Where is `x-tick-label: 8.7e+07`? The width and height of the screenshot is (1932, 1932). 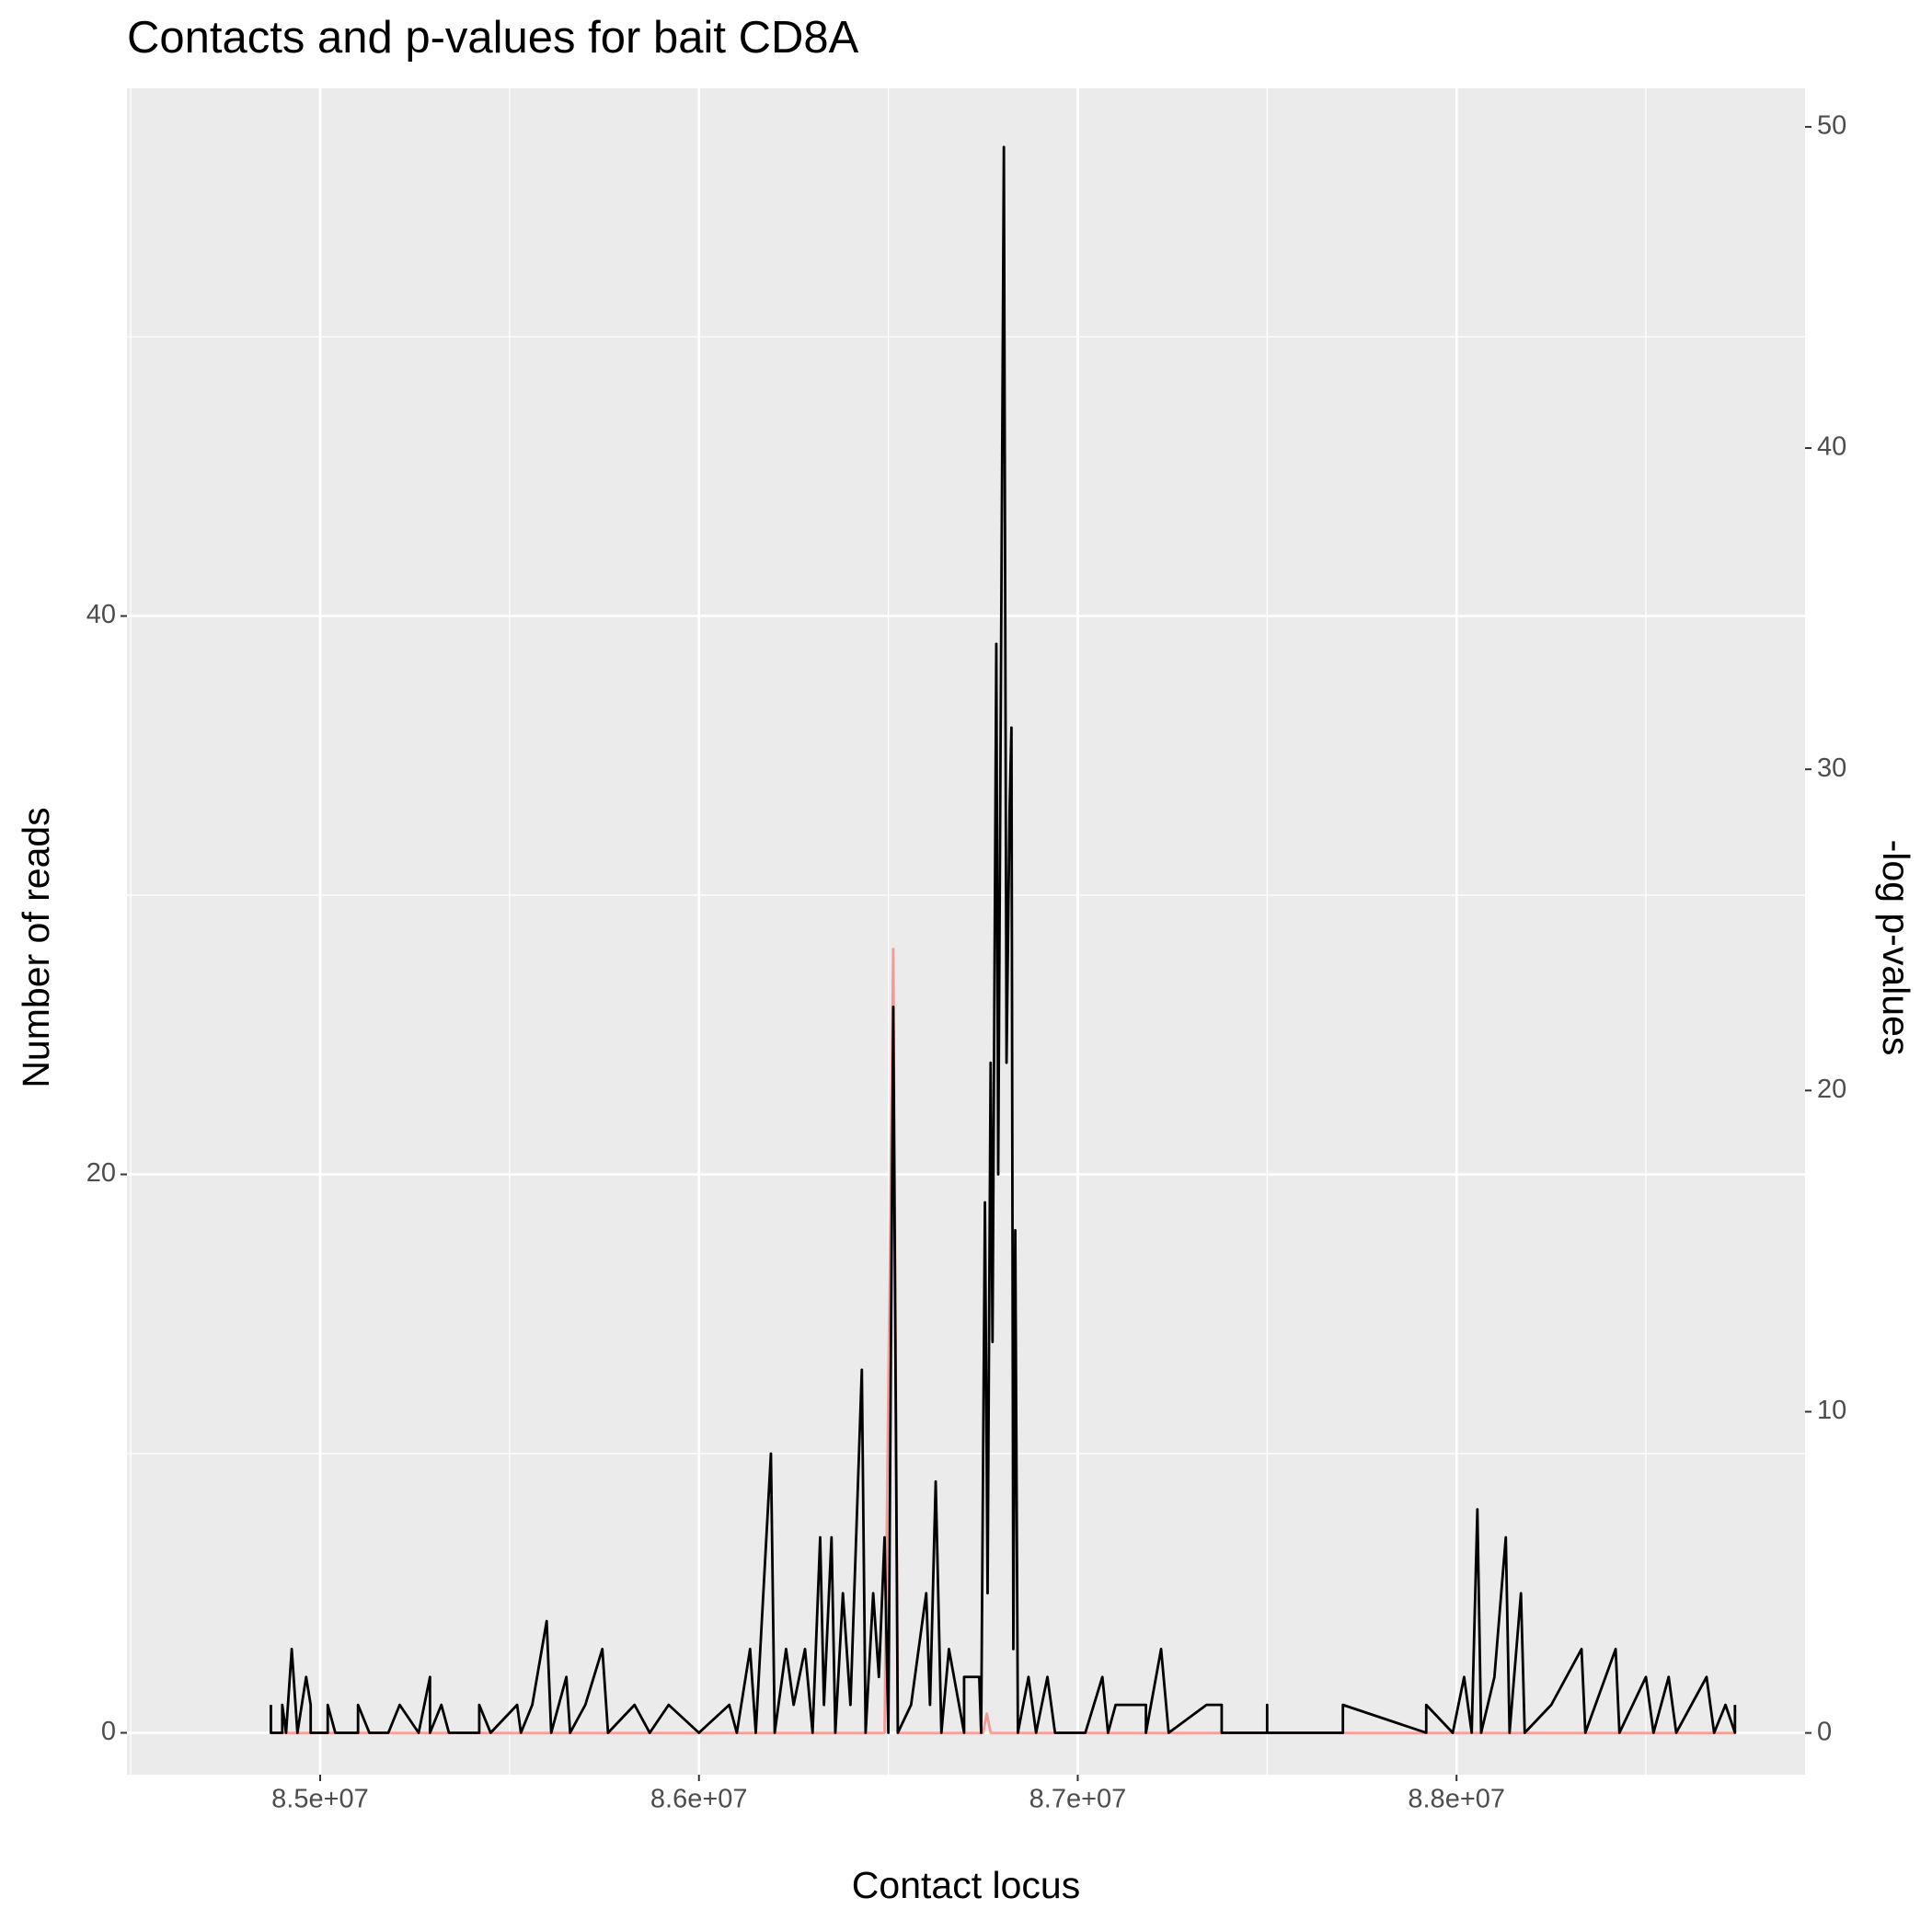
x-tick-label: 8.7e+07 is located at coordinates (1078, 1799).